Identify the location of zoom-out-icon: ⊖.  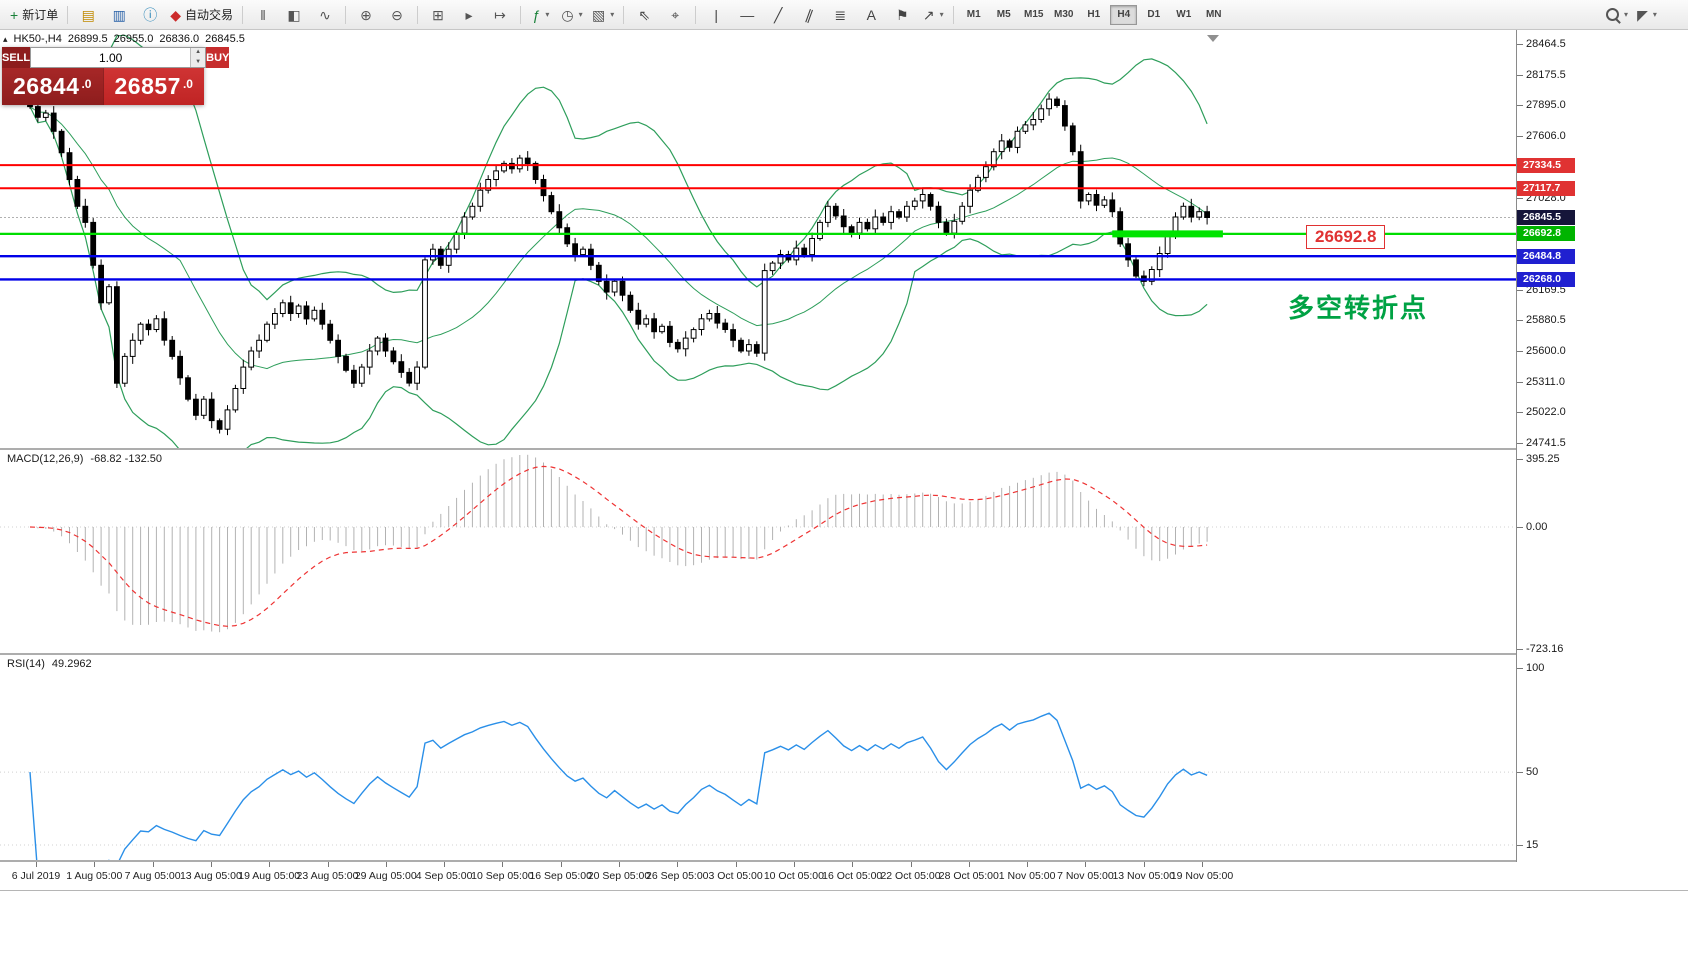
(397, 14).